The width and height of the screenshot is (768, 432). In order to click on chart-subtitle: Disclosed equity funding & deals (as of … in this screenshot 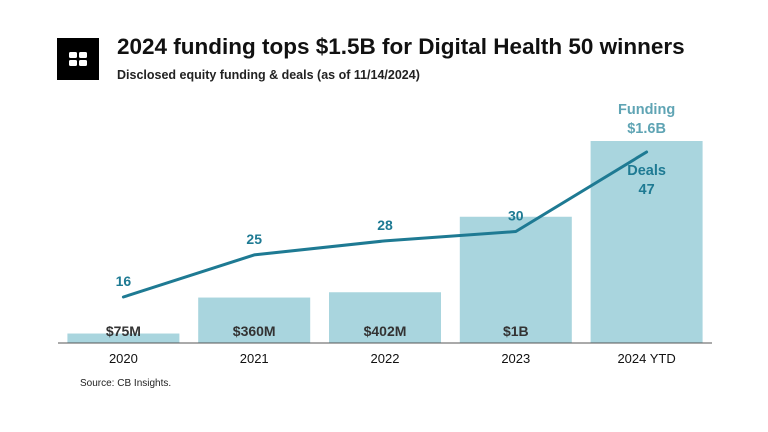, I will do `click(268, 75)`.